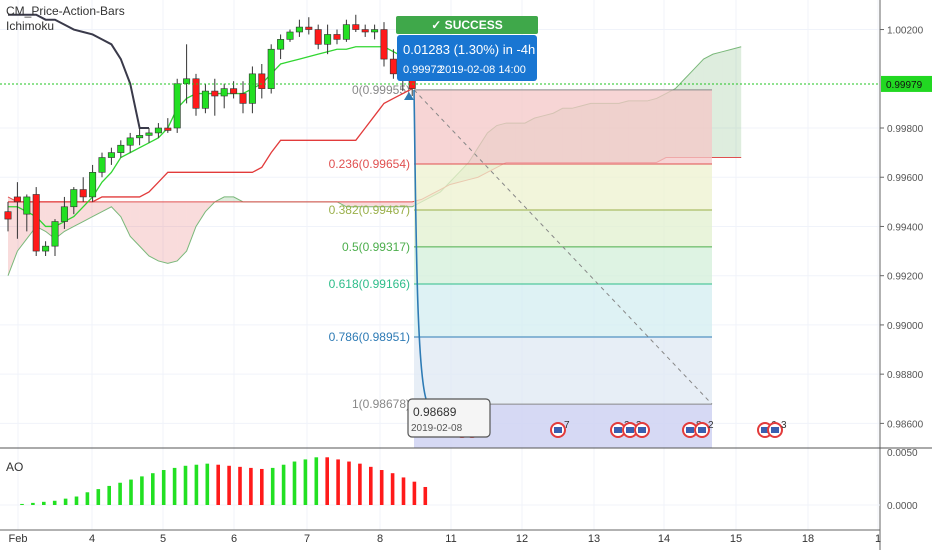 The image size is (932, 550). Describe the element at coordinates (234, 539) in the screenshot. I see `time-tick-label: 6` at that location.